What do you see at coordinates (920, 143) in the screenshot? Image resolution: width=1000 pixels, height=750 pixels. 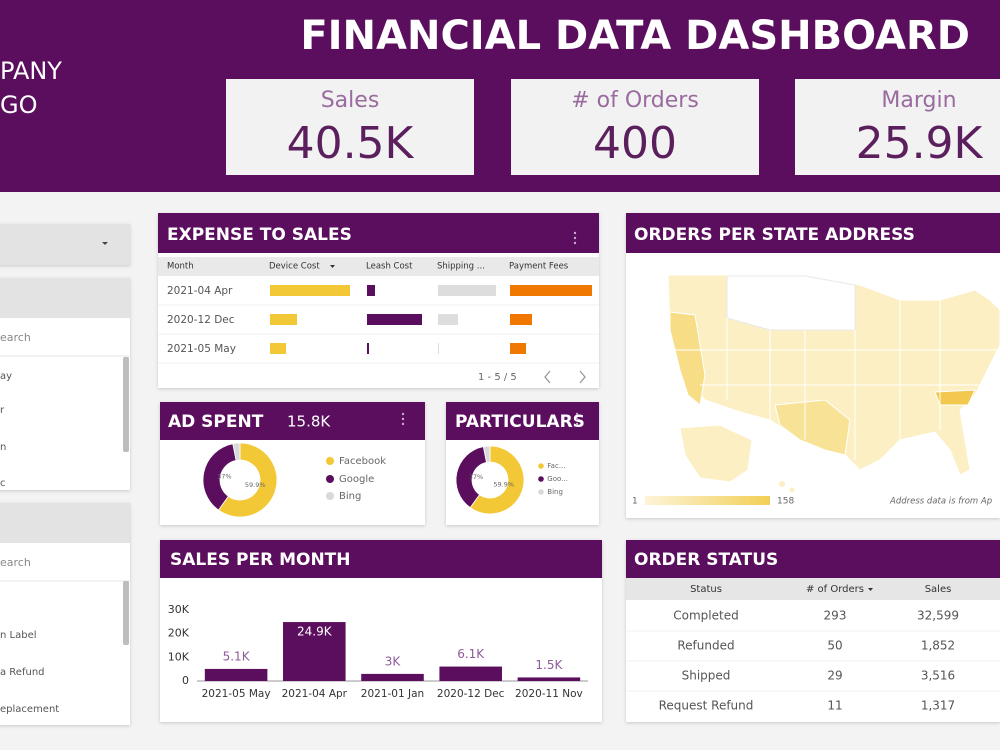 I see `kpi-value: 25.9K` at bounding box center [920, 143].